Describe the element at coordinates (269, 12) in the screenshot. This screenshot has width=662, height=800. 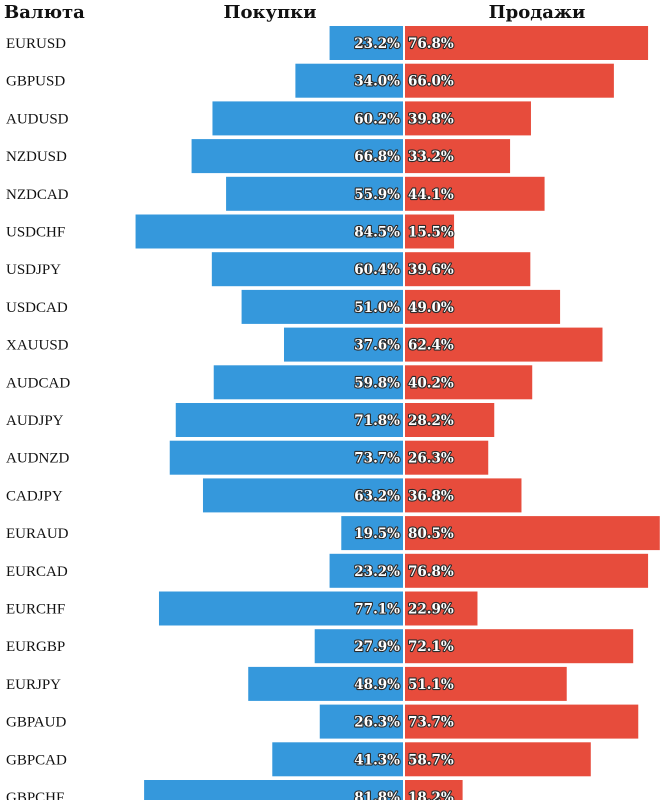
I see `header-buy: Покупки` at that location.